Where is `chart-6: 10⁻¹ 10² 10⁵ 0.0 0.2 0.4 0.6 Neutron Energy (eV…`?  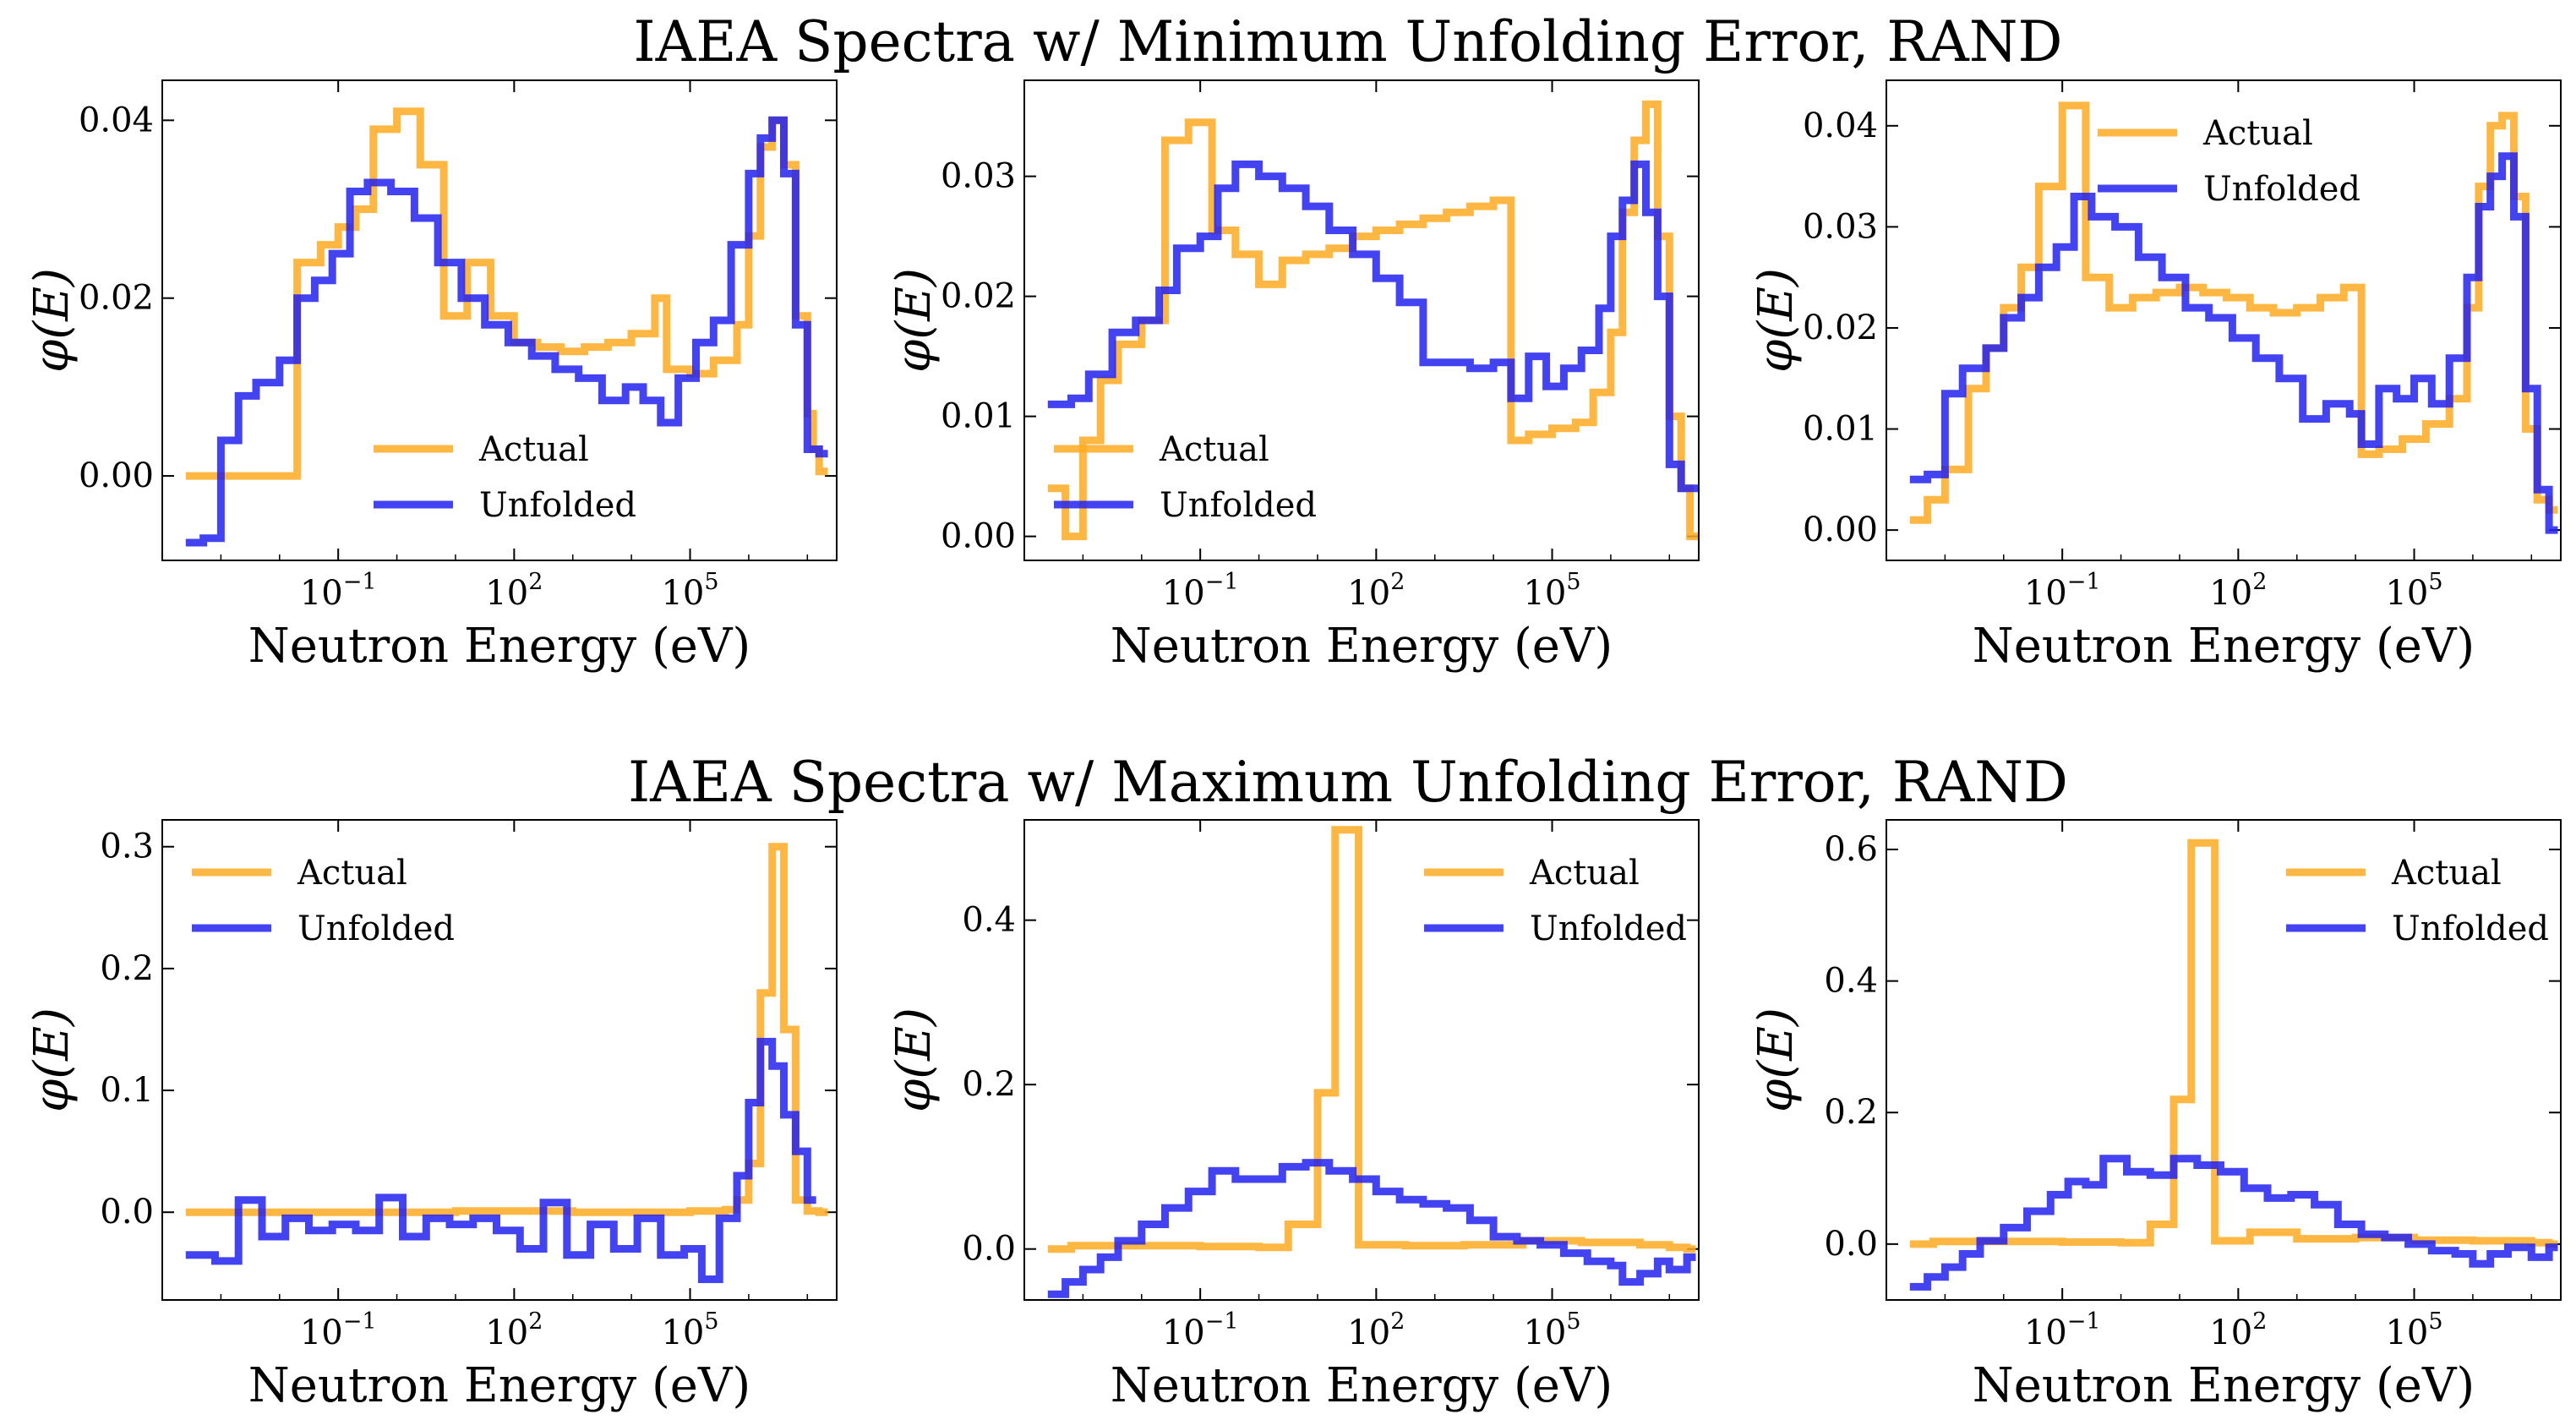
chart-6: 10⁻¹ 10² 10⁵ 0.0 0.2 0.4 0.6 Neutron Energy (eV… is located at coordinates (2155, 1116).